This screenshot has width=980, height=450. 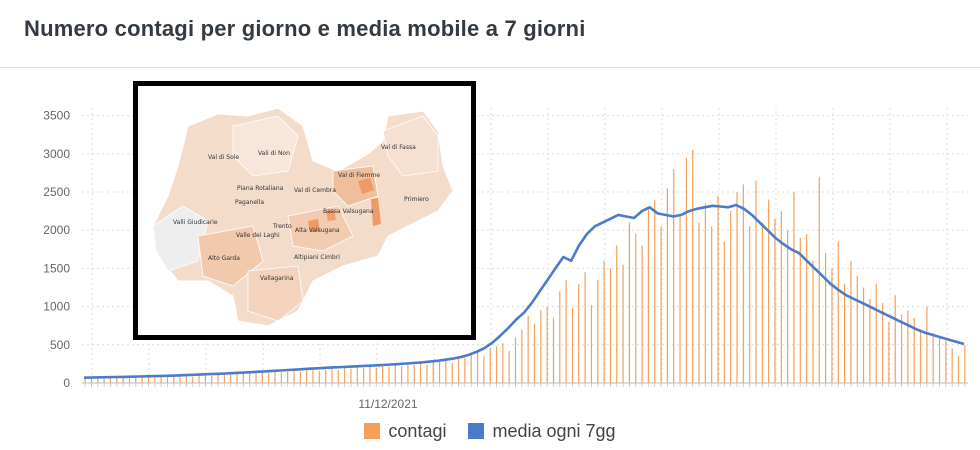 What do you see at coordinates (417, 430) in the screenshot?
I see `legend-label-contagi: contagi` at bounding box center [417, 430].